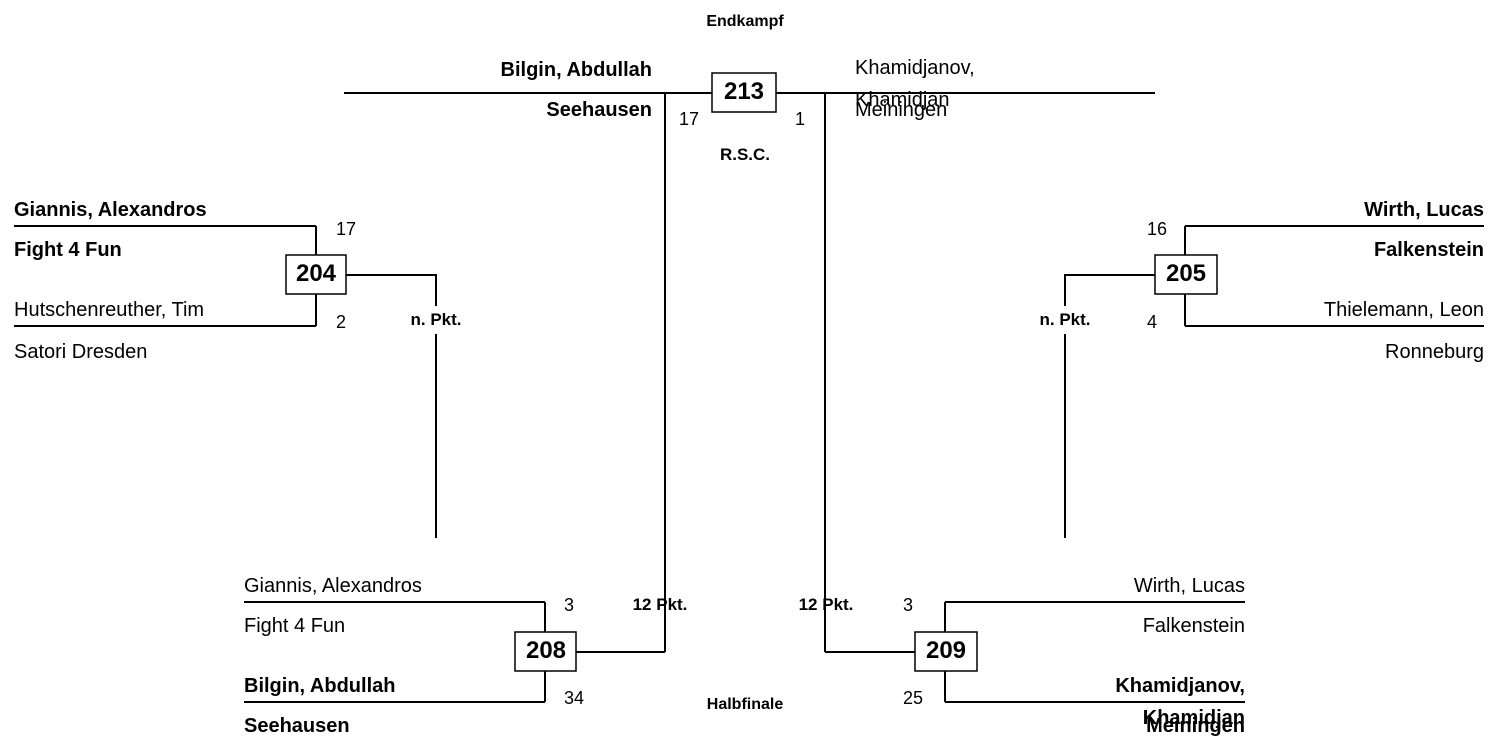 The height and width of the screenshot is (738, 1490). I want to click on score: 25, so click(913, 698).